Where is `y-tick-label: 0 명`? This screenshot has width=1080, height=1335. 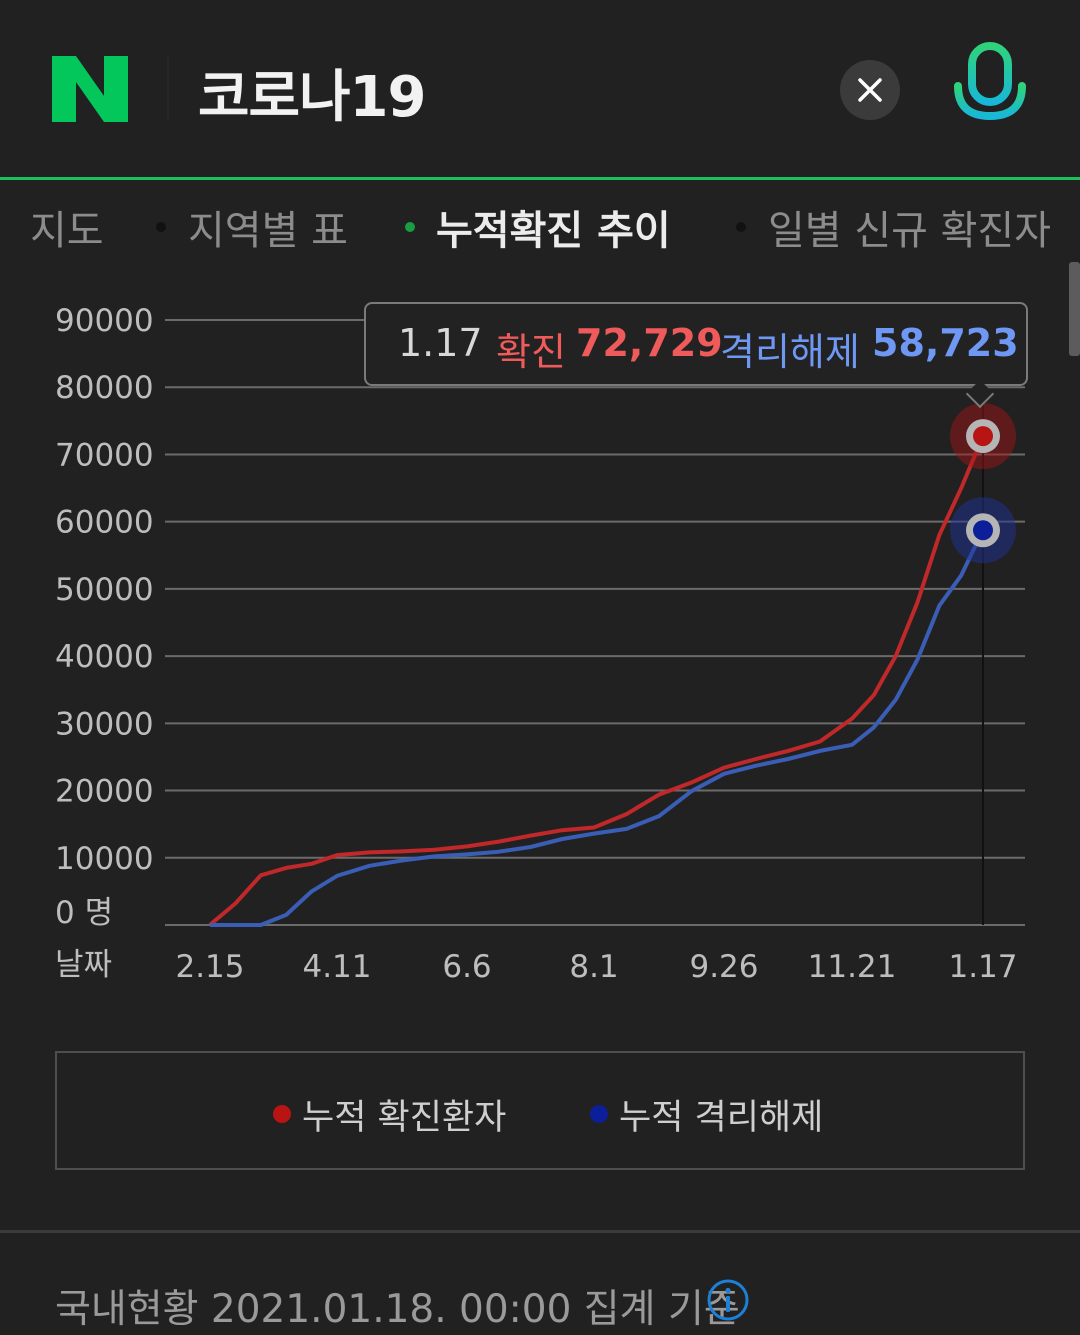 y-tick-label: 0 명 is located at coordinates (84, 913).